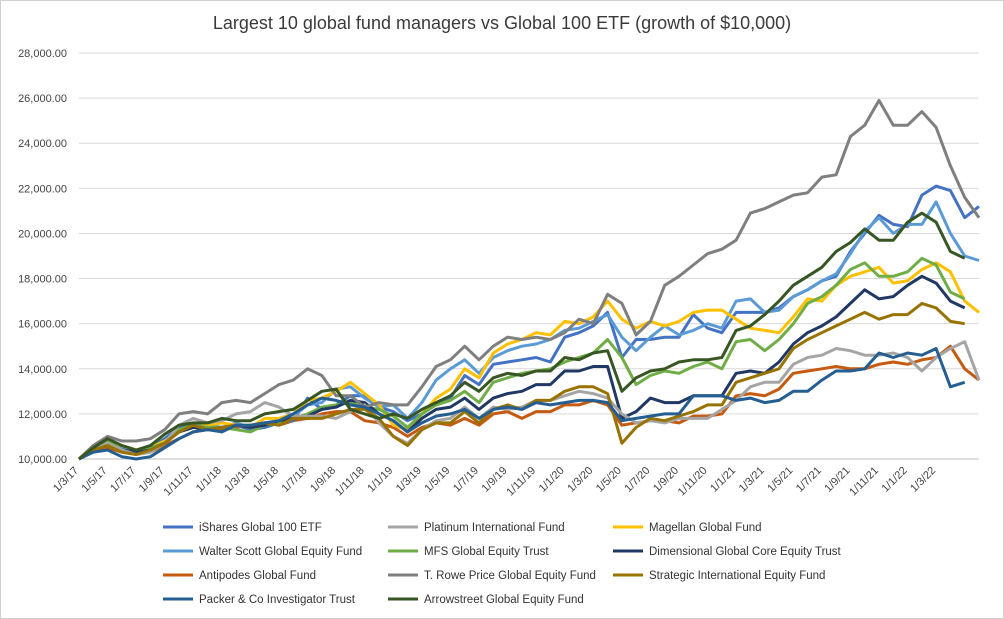  I want to click on legend-label: Arrowstreet Global Equity Fund, so click(504, 600).